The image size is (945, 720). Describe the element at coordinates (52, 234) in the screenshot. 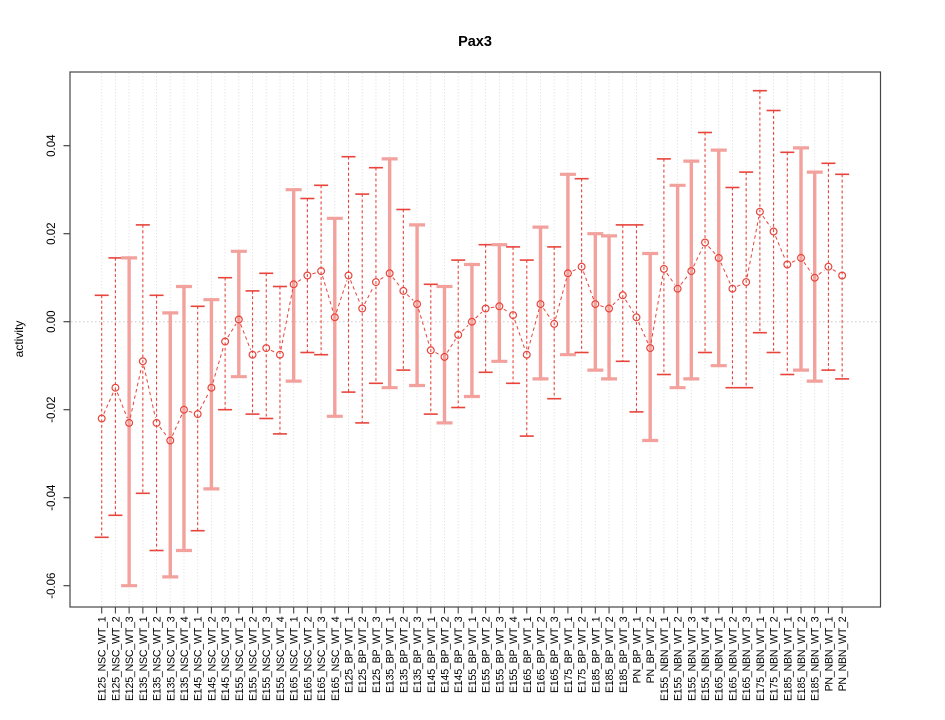

I see `y-tick-label: 0.02` at that location.